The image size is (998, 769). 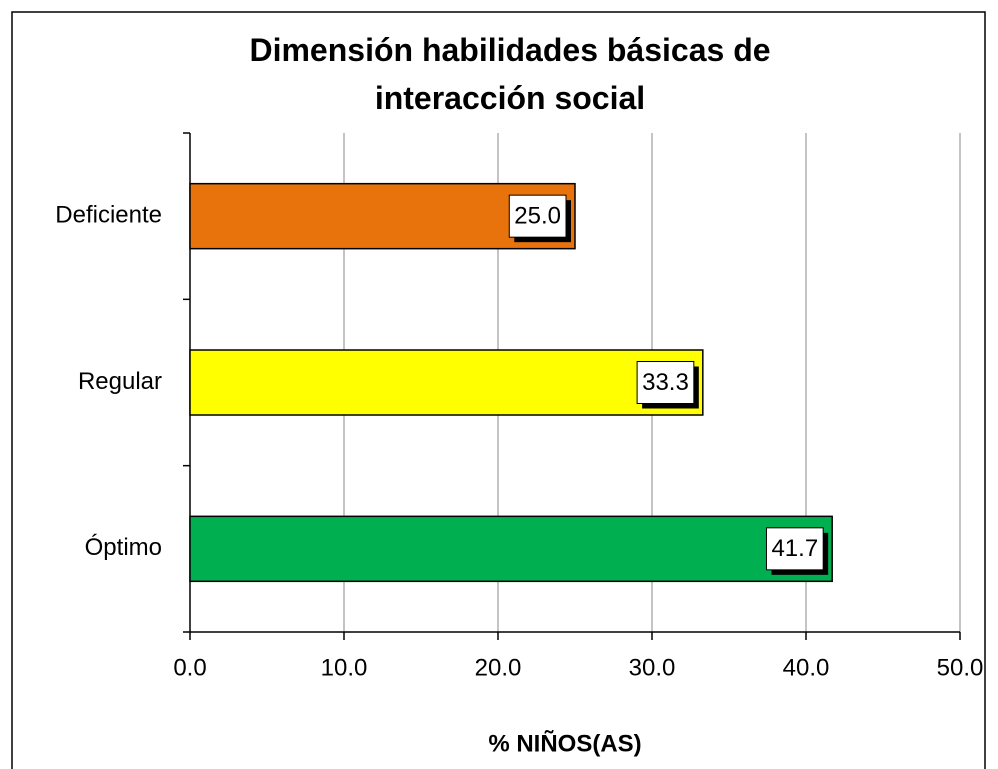 I want to click on x-tick-label: 40.0, so click(x=806, y=667).